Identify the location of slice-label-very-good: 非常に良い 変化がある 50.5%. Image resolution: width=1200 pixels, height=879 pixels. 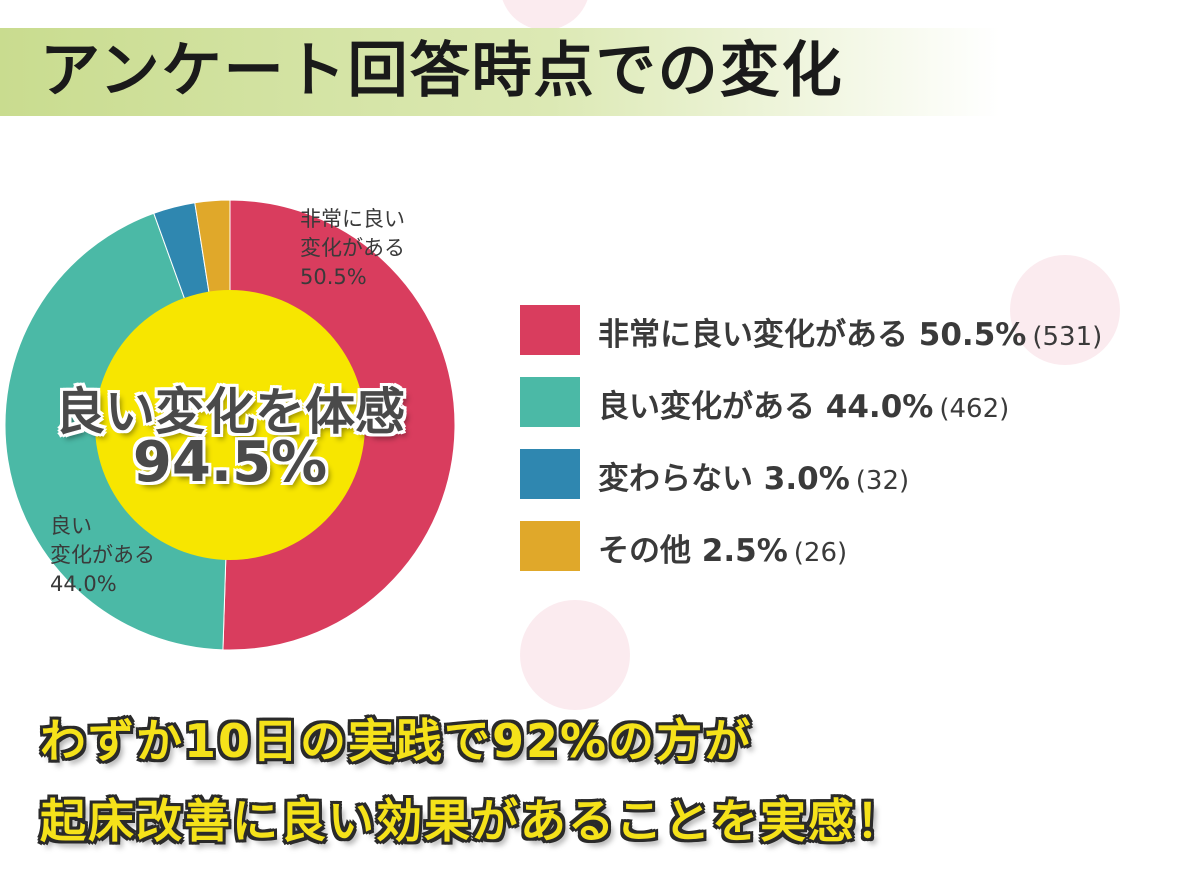
(352, 248).